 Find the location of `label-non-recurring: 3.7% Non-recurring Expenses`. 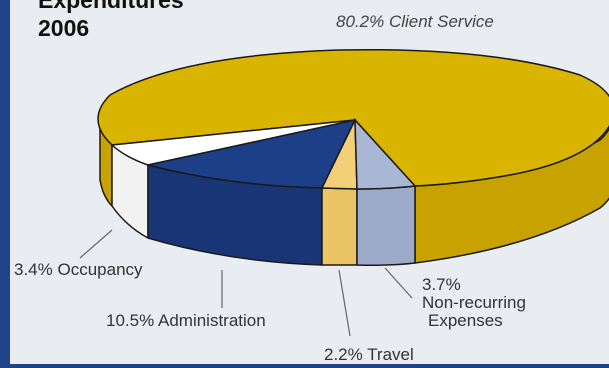

label-non-recurring: 3.7% Non-recurring Expenses is located at coordinates (476, 302).